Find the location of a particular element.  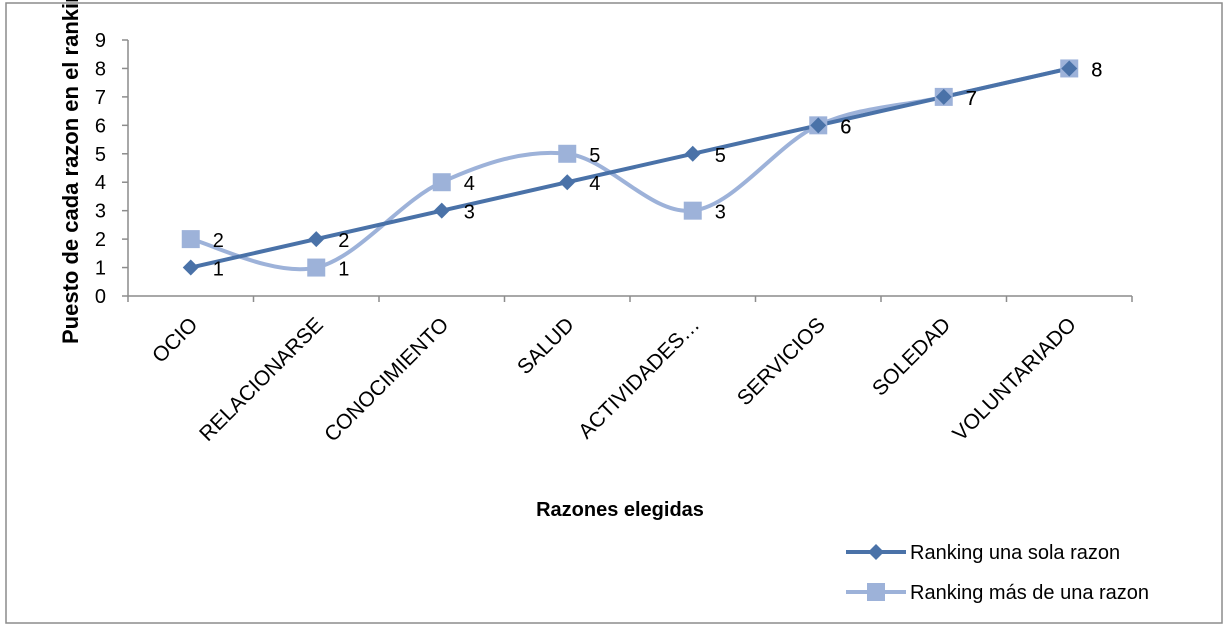

legend-label: Ranking más de una razon is located at coordinates (1029, 593).